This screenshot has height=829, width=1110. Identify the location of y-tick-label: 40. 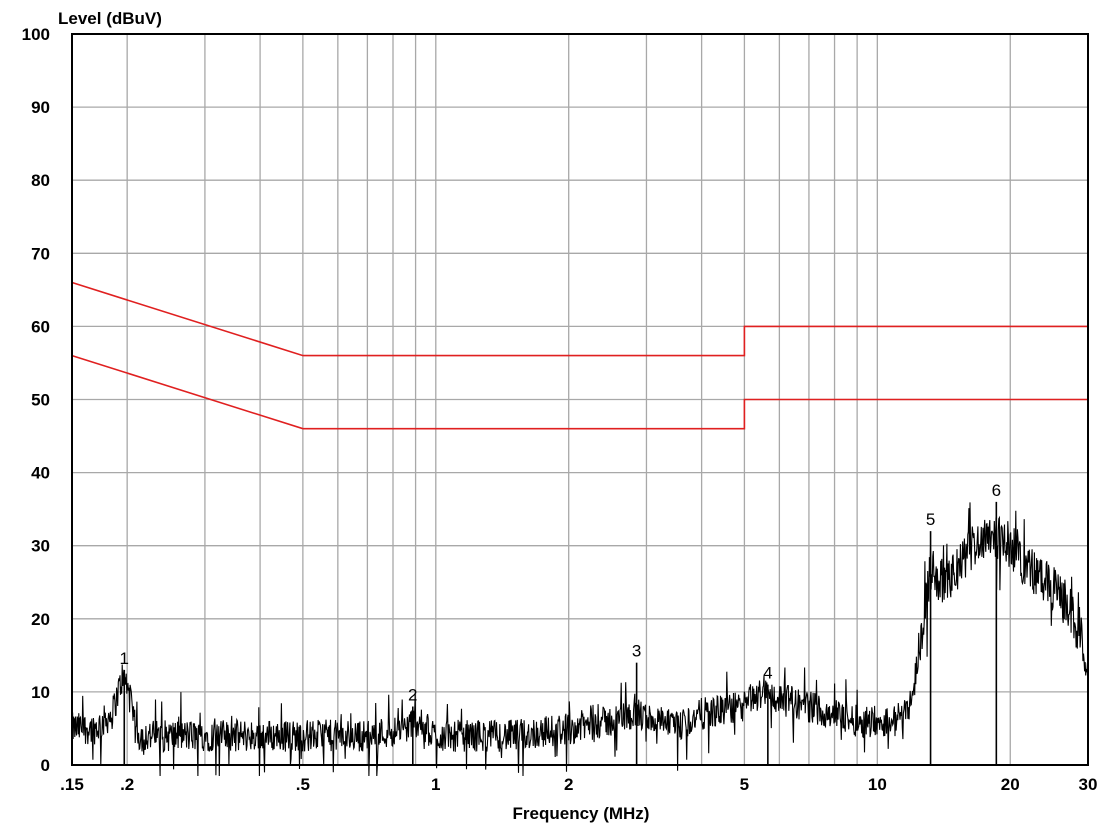
(40, 473).